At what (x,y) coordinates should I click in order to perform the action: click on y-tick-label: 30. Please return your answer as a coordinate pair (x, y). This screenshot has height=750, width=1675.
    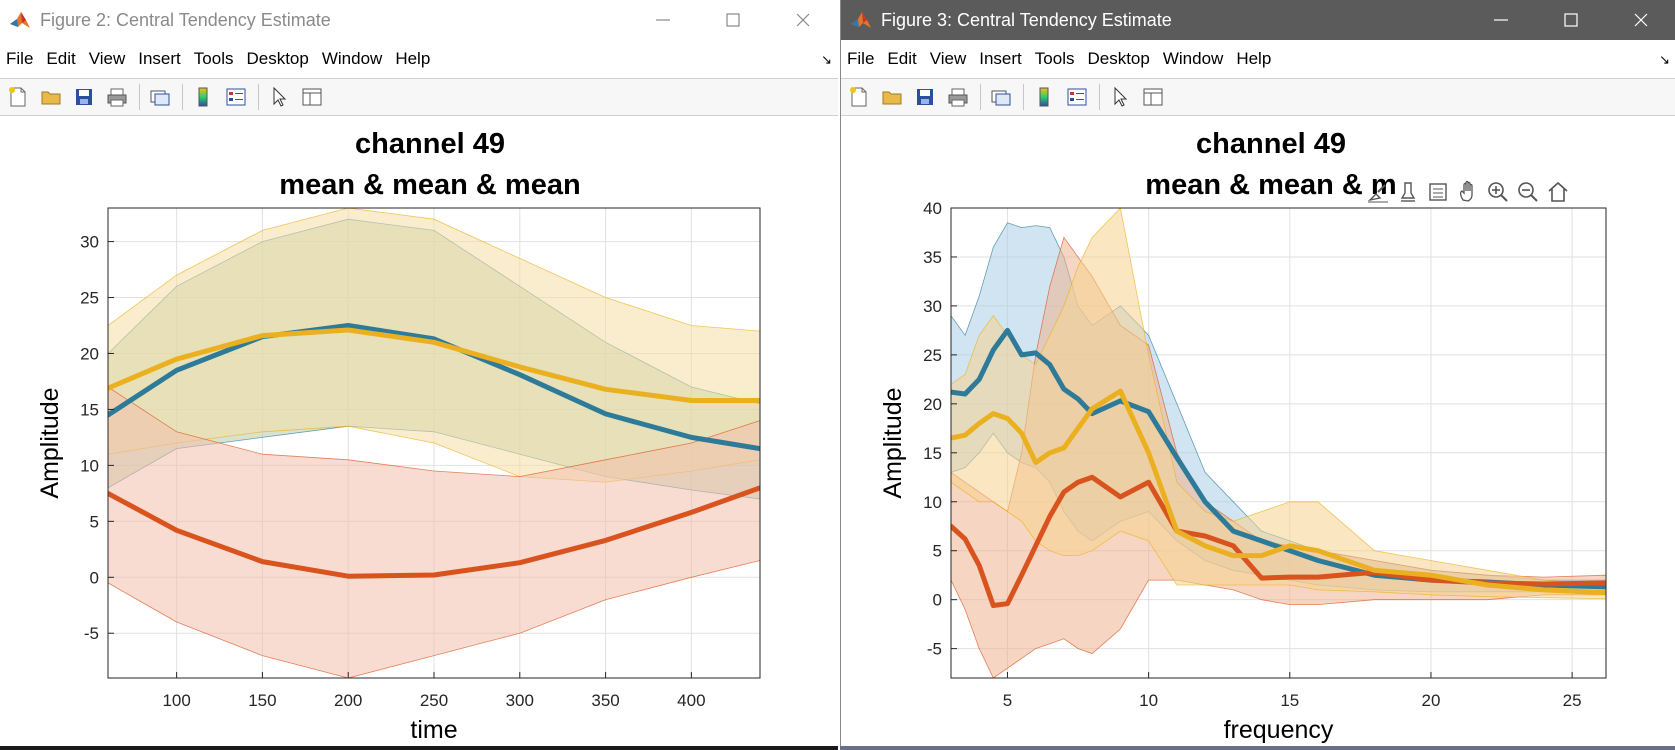
    Looking at the image, I should click on (932, 306).